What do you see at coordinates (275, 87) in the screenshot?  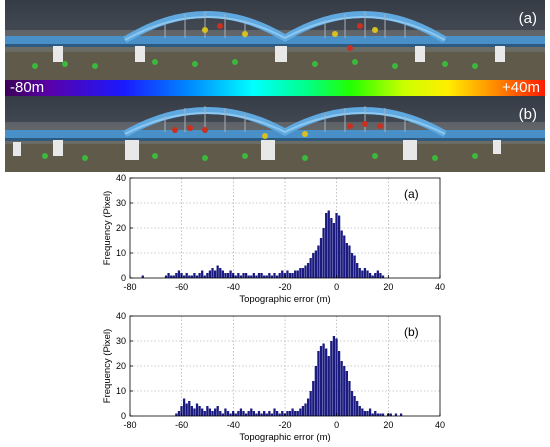 I see `elevation-colorbar: -80m +40m` at bounding box center [275, 87].